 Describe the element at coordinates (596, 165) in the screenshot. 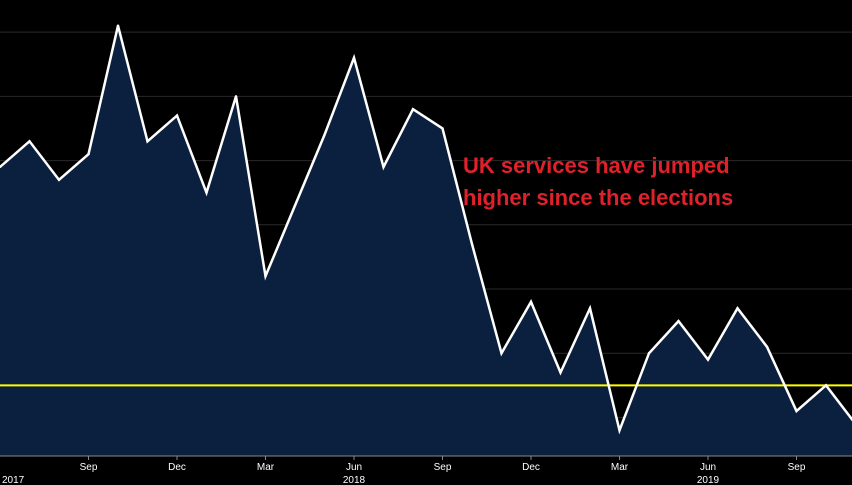

I see `annotation-line-1: UK services have jumped` at that location.